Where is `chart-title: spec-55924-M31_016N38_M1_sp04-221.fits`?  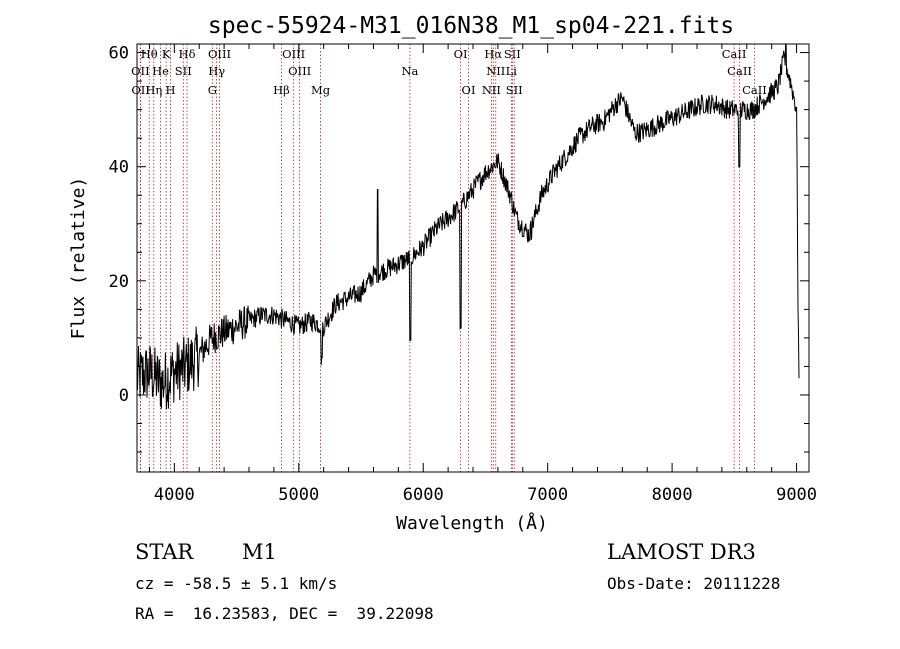 chart-title: spec-55924-M31_016N38_M1_sp04-221.fits is located at coordinates (471, 26).